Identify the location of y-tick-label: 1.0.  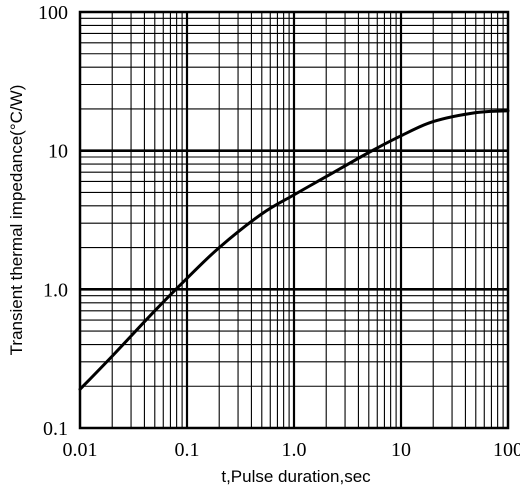
(55, 290).